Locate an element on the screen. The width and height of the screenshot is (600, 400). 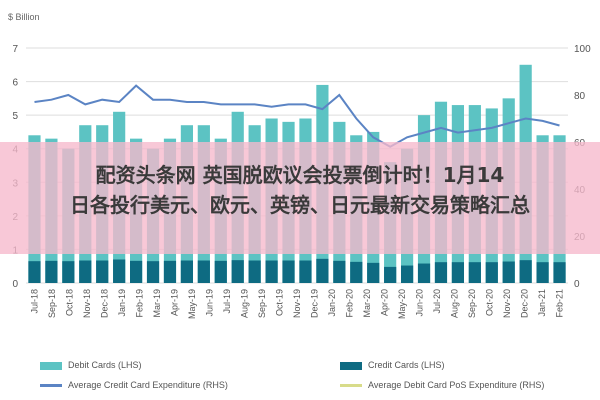
legend-label: Average Credit Card Expenditure (RHS) is located at coordinates (148, 385).